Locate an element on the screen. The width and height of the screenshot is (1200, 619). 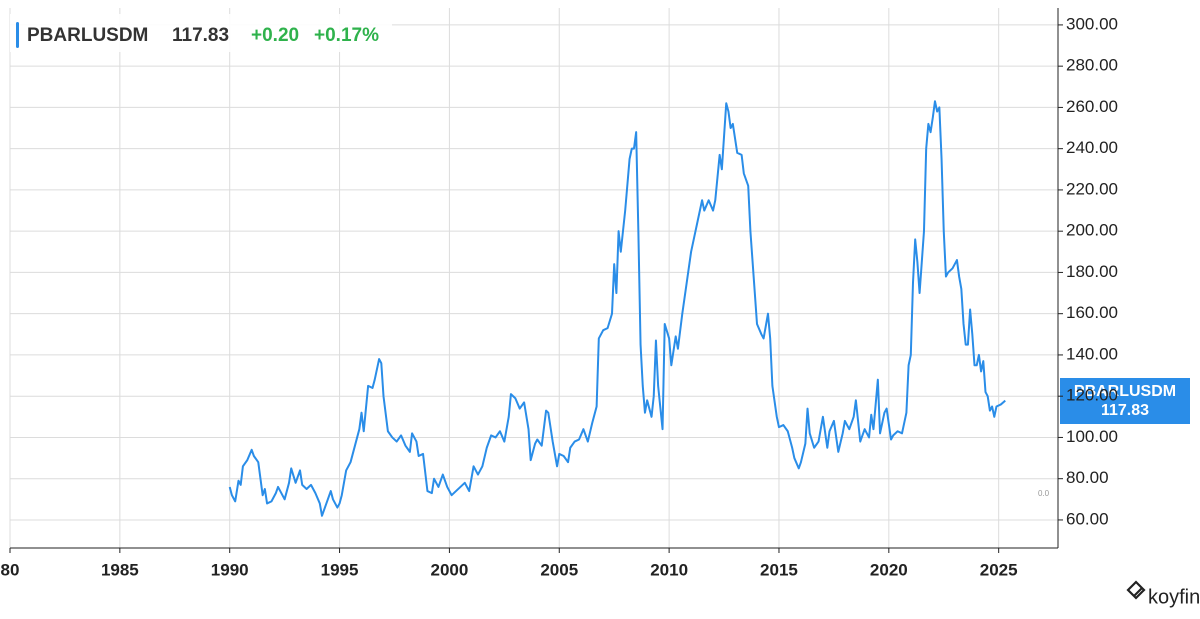
x-tick-label: 2020 is located at coordinates (889, 569).